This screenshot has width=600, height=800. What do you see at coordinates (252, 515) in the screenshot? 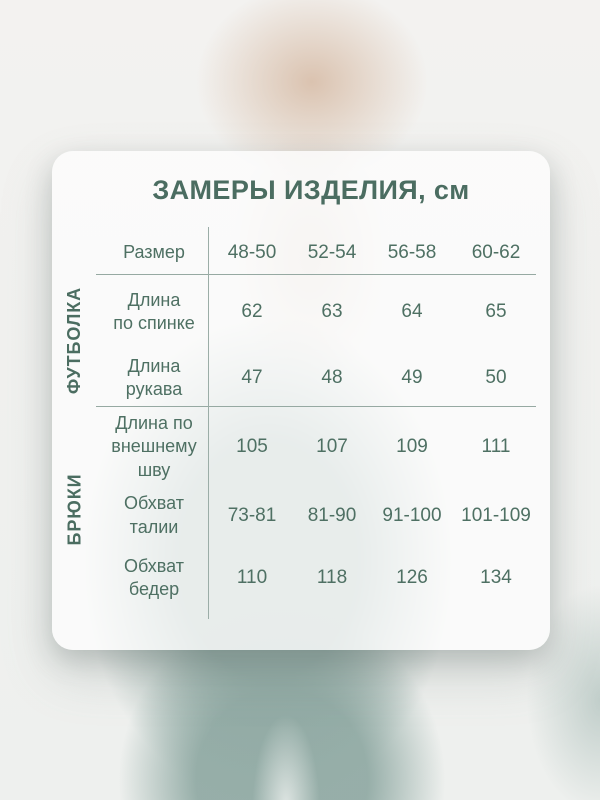
I see `waist-girth-48-50: 73-81` at bounding box center [252, 515].